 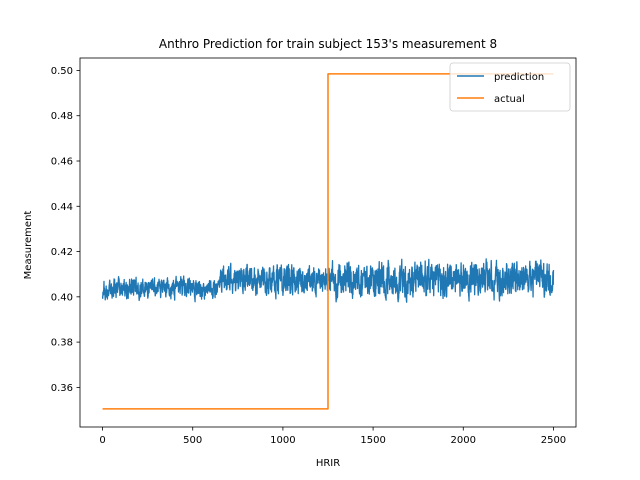 What do you see at coordinates (62, 252) in the screenshot?
I see `y-tick-label: 0.42` at bounding box center [62, 252].